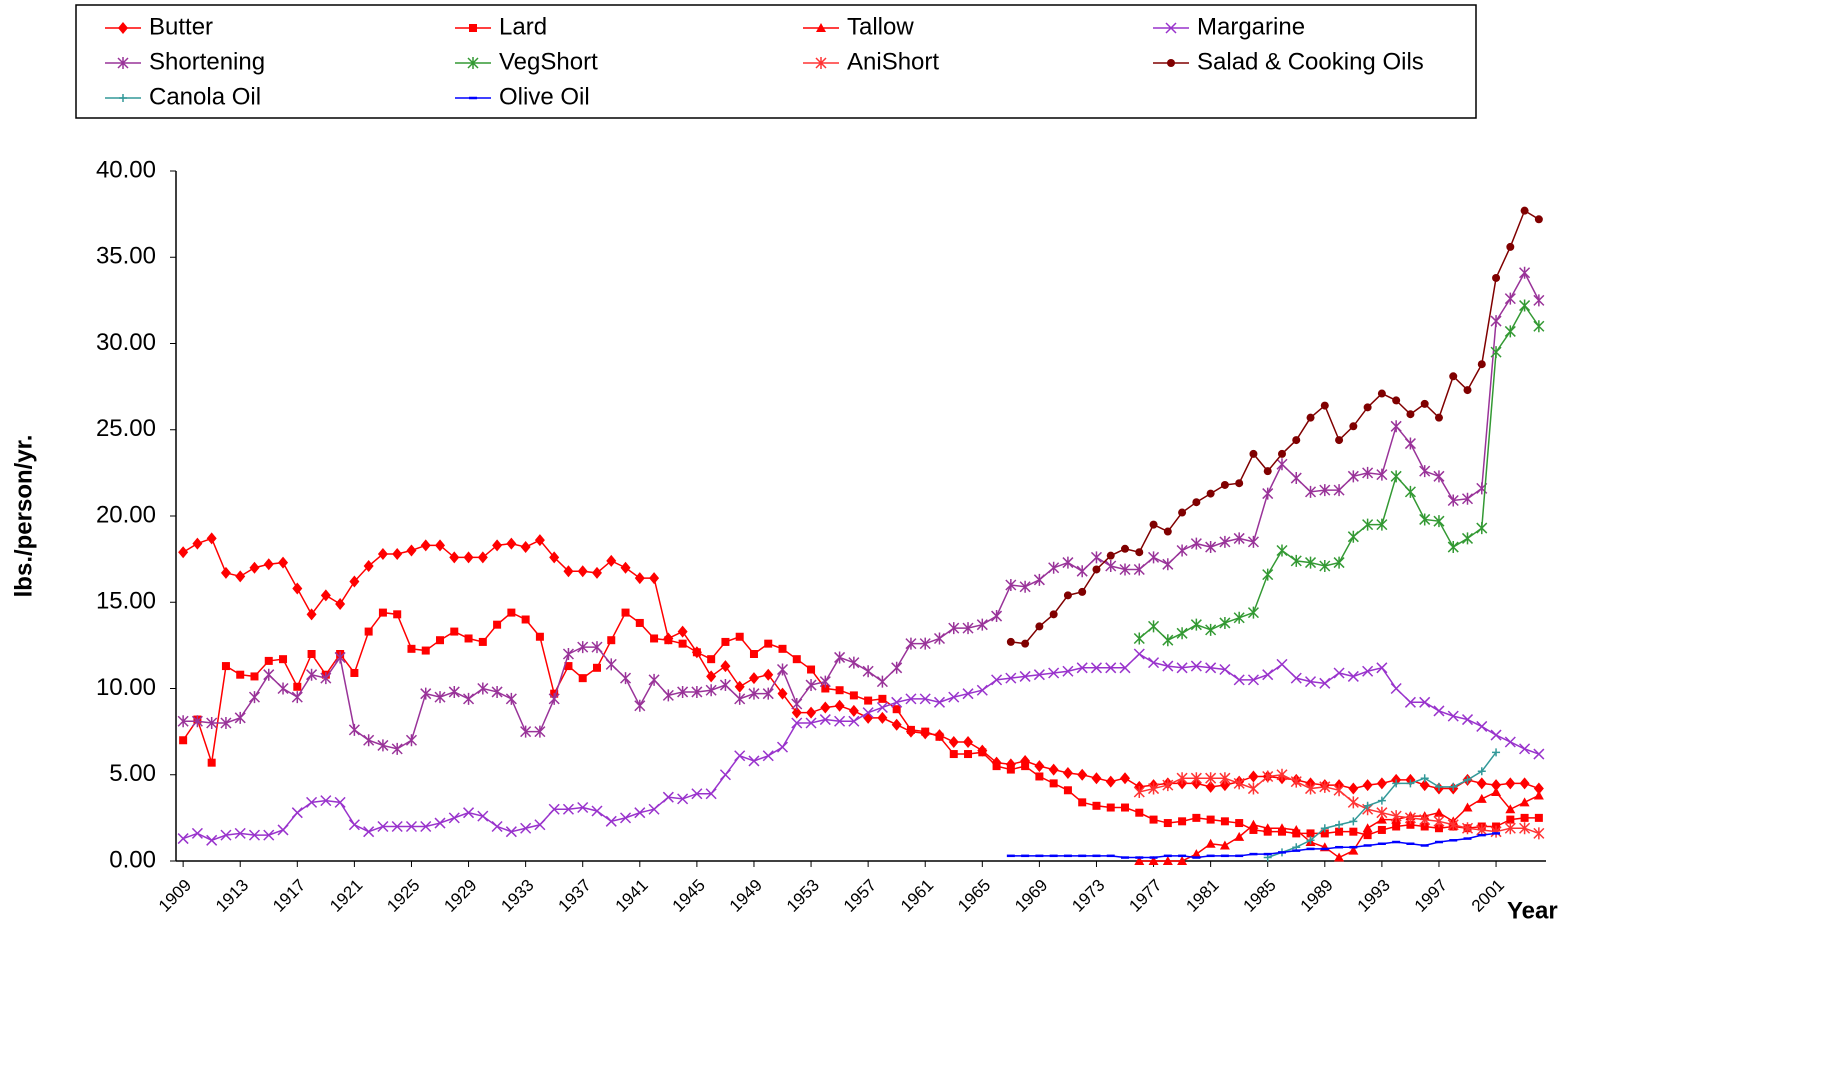 Image resolution: width=1829 pixels, height=1084 pixels. What do you see at coordinates (1374, 896) in the screenshot?
I see `x-tick-label: 1993` at bounding box center [1374, 896].